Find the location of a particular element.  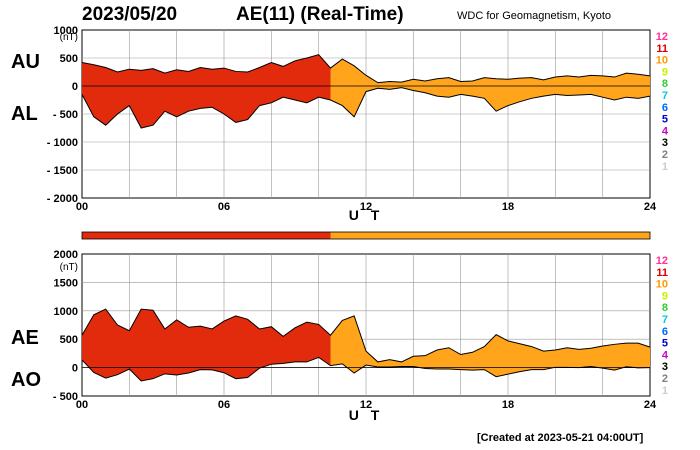

y-tick-label: - 2000 is located at coordinates (62, 199).